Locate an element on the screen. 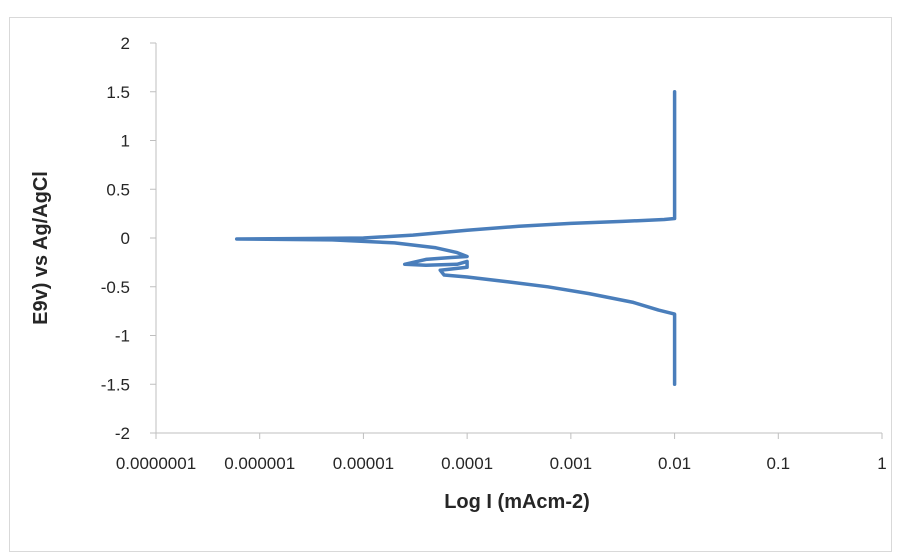 Image resolution: width=901 pixels, height=553 pixels. x-tick-label: 0.001 is located at coordinates (571, 463).